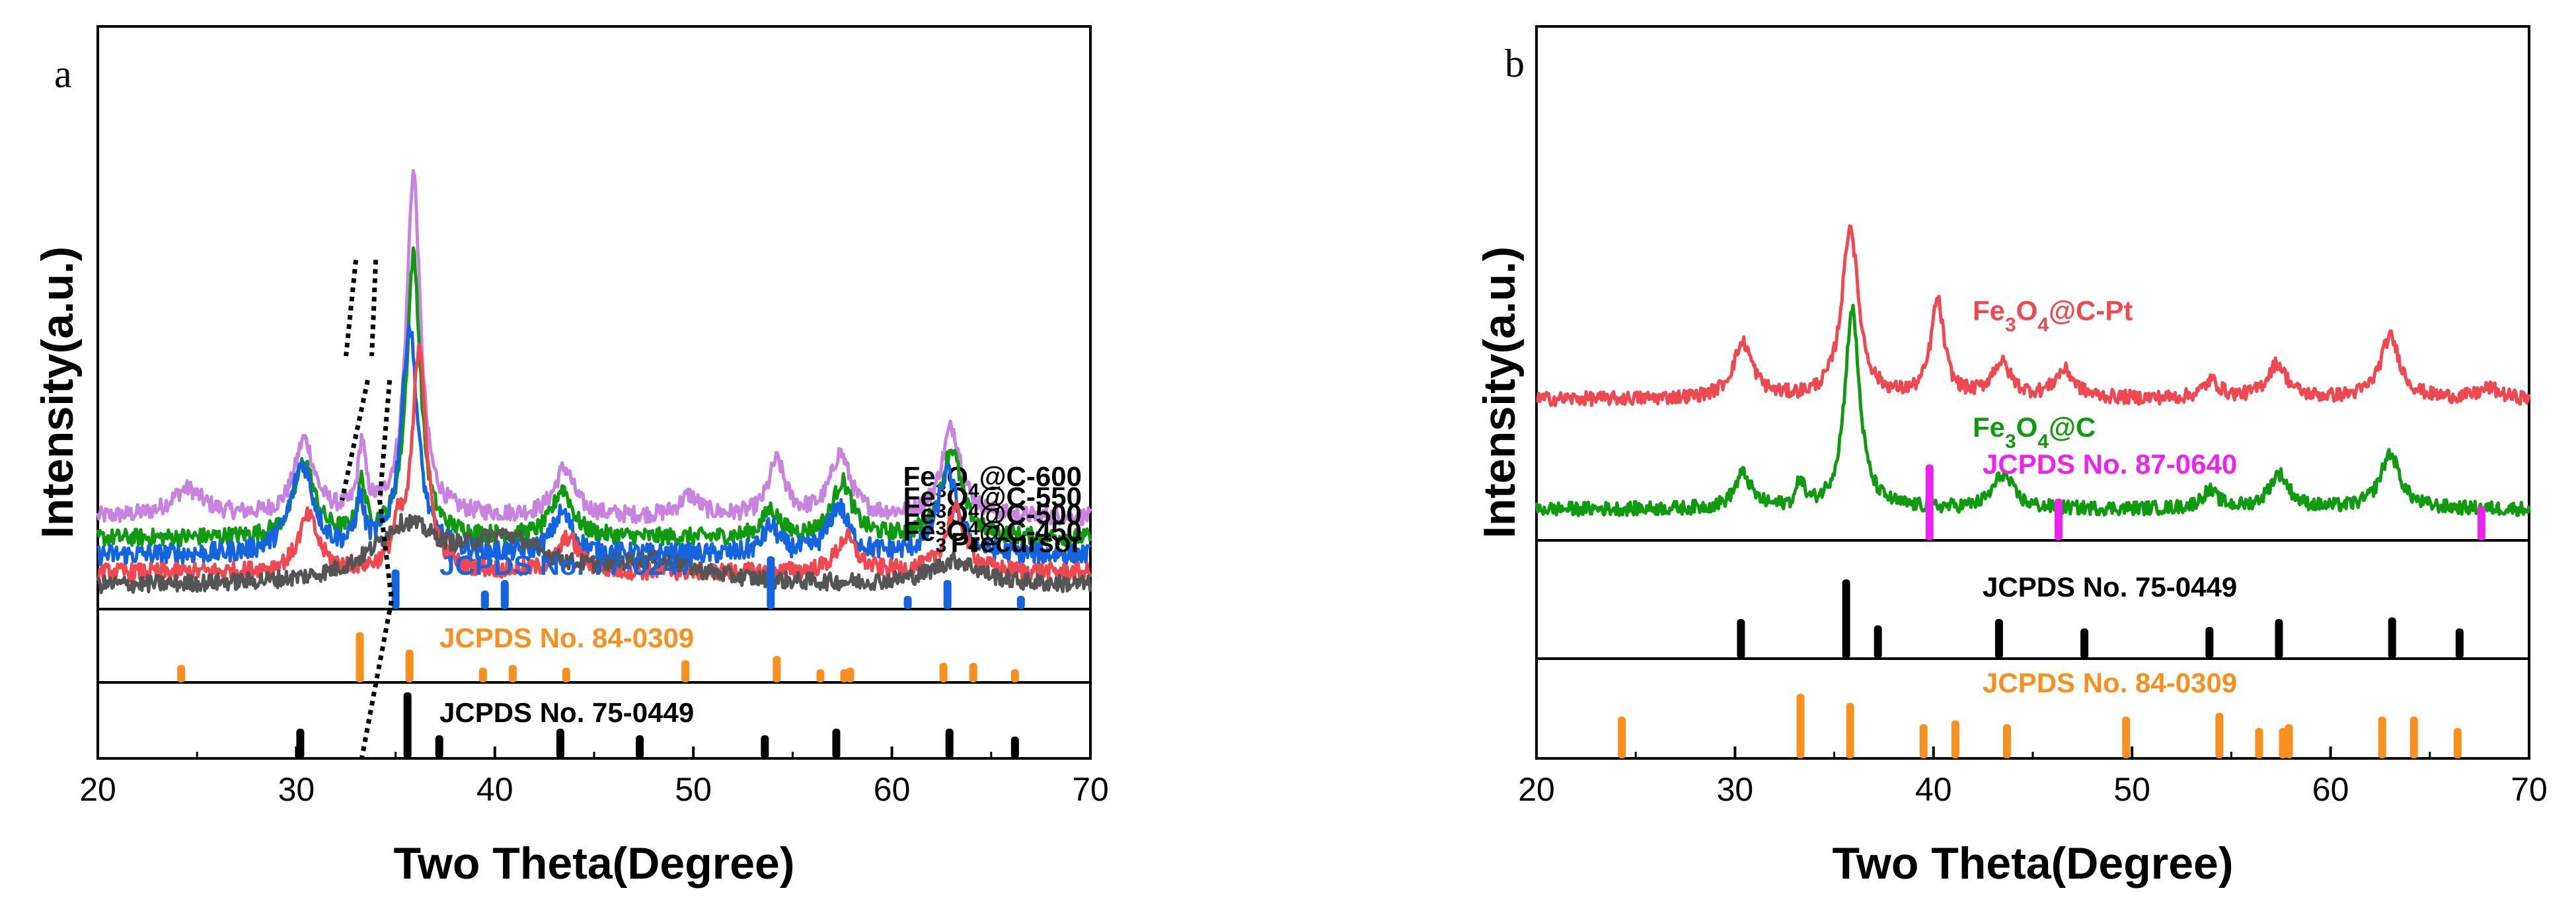 This screenshot has width=2576, height=911. Describe the element at coordinates (367, 509) in the screenshot. I see `panel-a-guide-lines` at that location.